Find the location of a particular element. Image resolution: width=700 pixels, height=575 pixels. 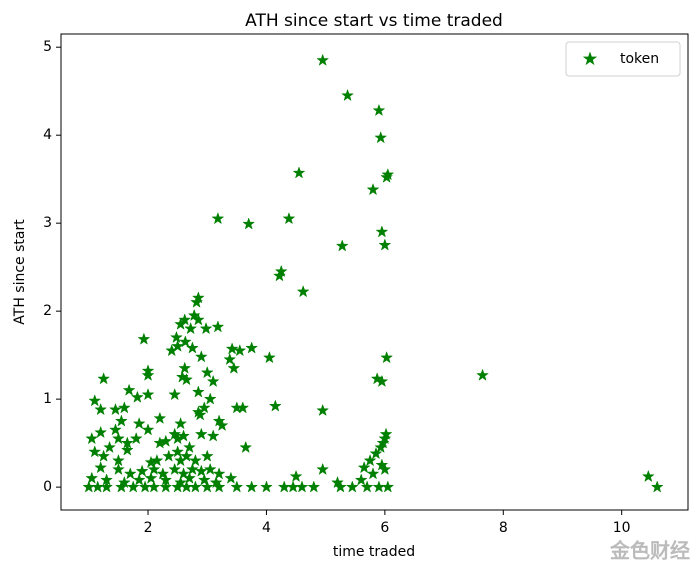

legend-box is located at coordinates (623, 59).